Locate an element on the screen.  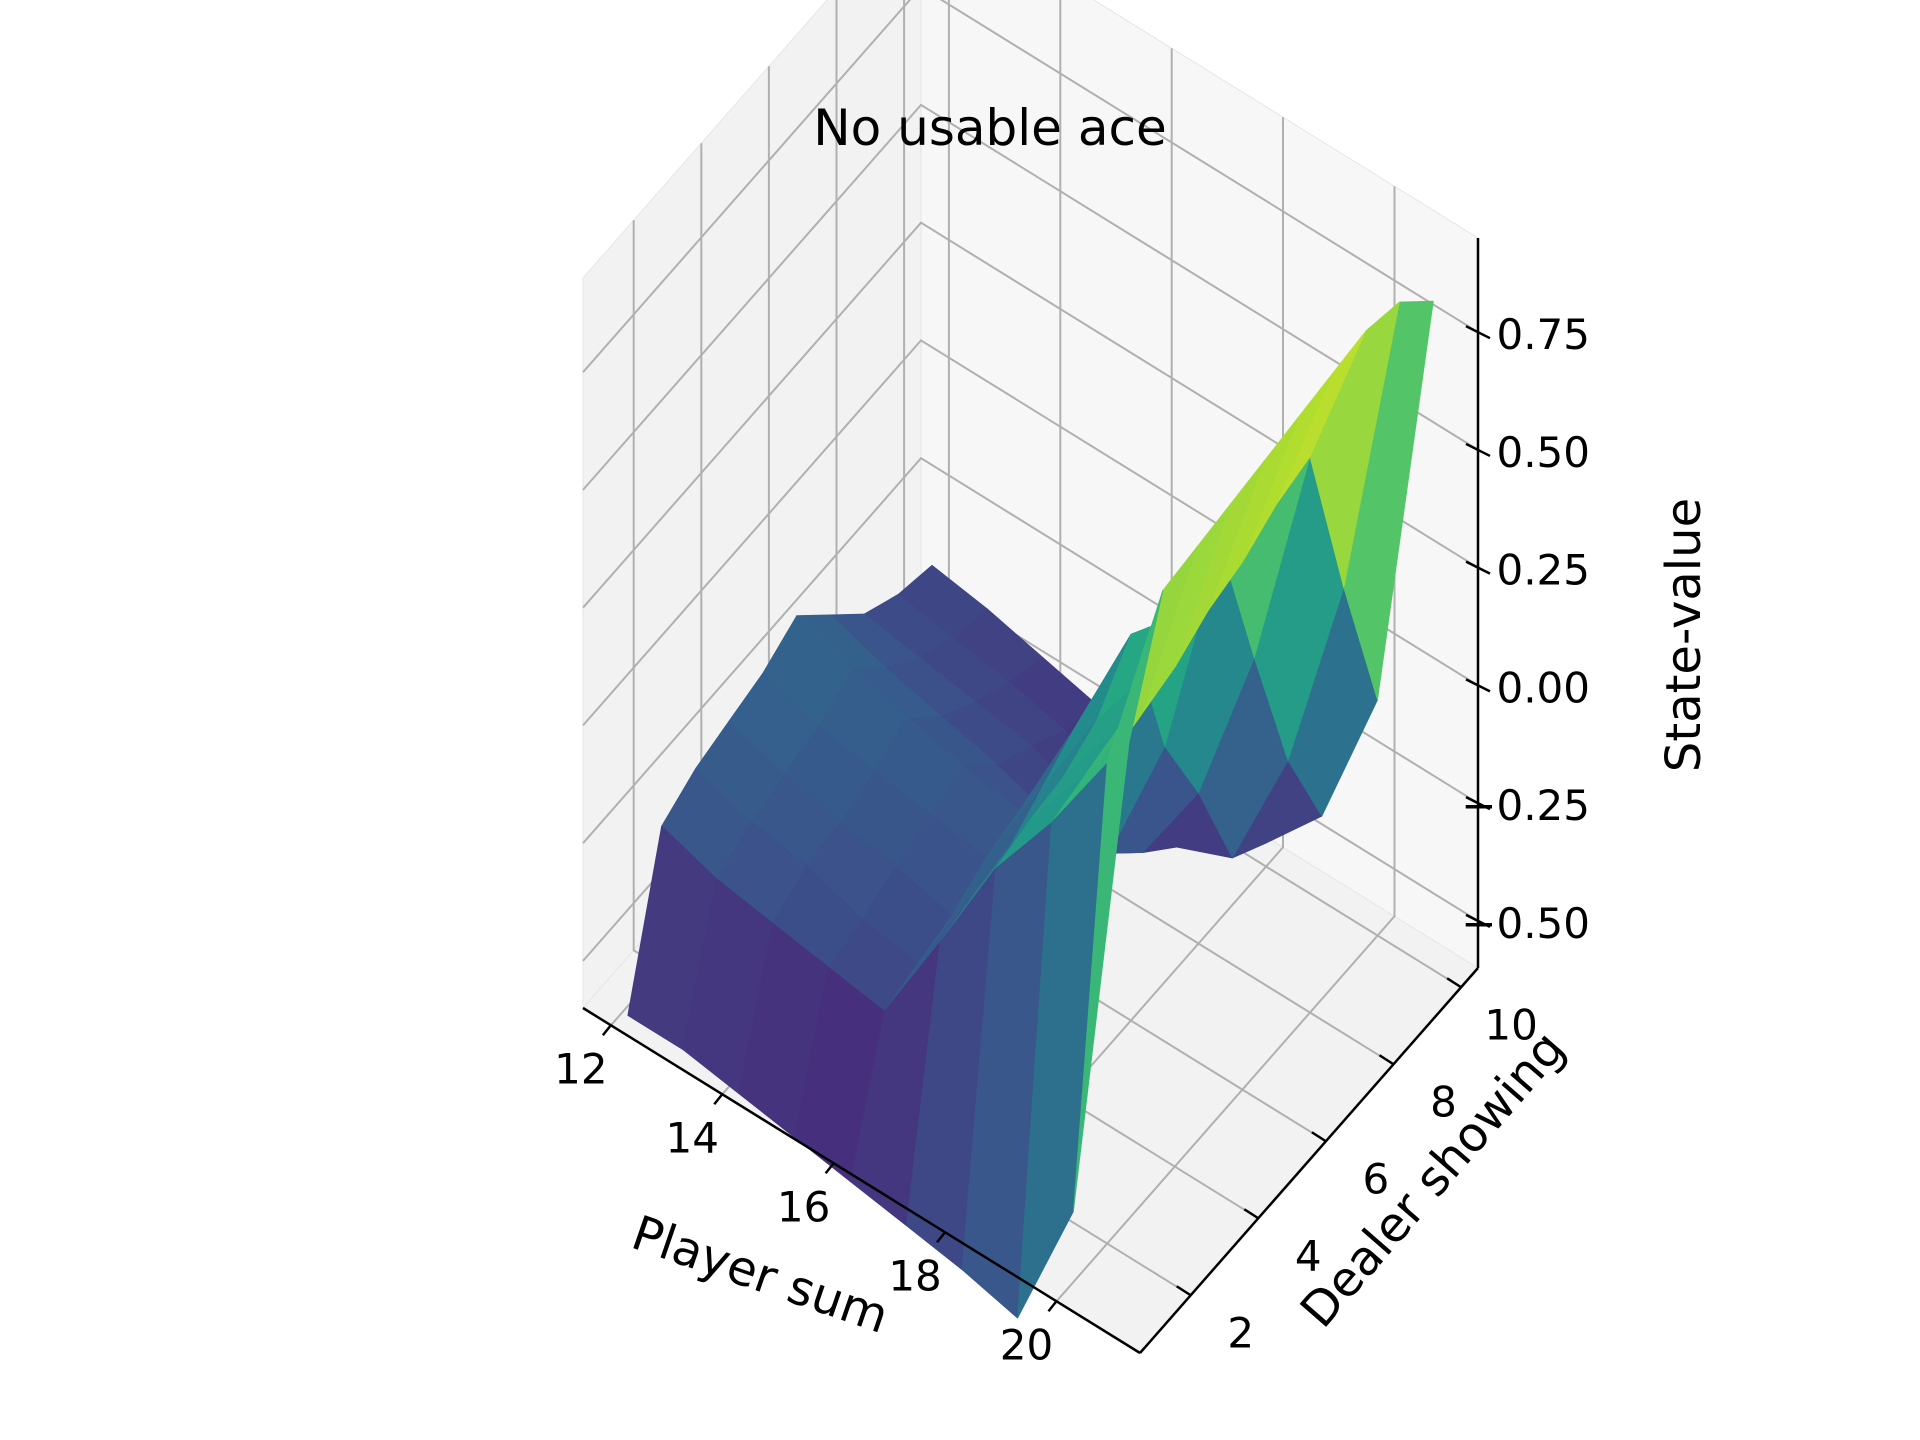
x-tick-label: 20 is located at coordinates (1026, 1344).